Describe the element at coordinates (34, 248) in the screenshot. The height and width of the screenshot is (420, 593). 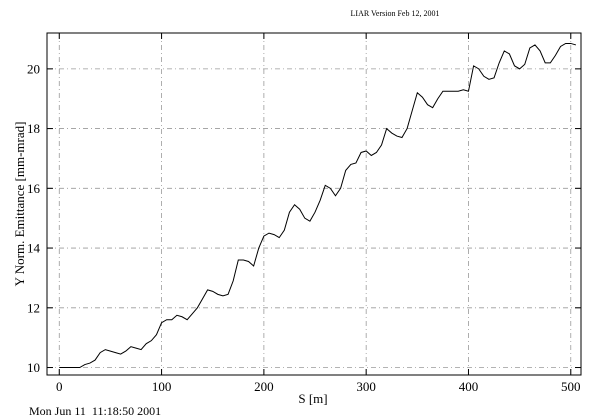
I see `y-tick-label: 14` at that location.